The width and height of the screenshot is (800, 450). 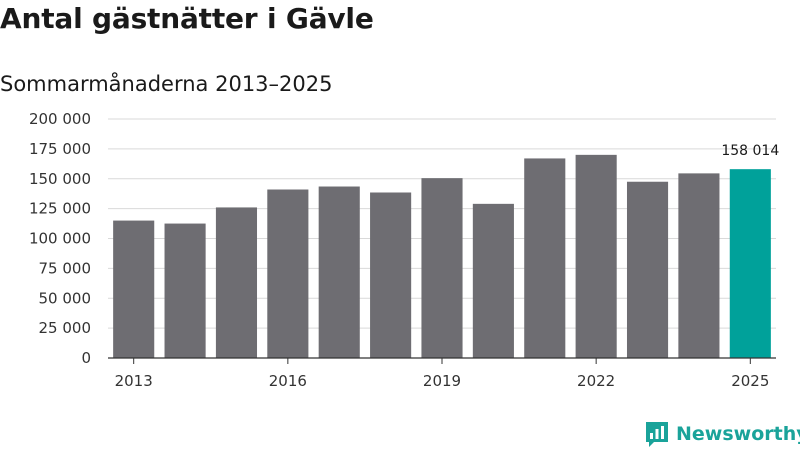 What do you see at coordinates (442, 268) in the screenshot?
I see `bar-2019` at bounding box center [442, 268].